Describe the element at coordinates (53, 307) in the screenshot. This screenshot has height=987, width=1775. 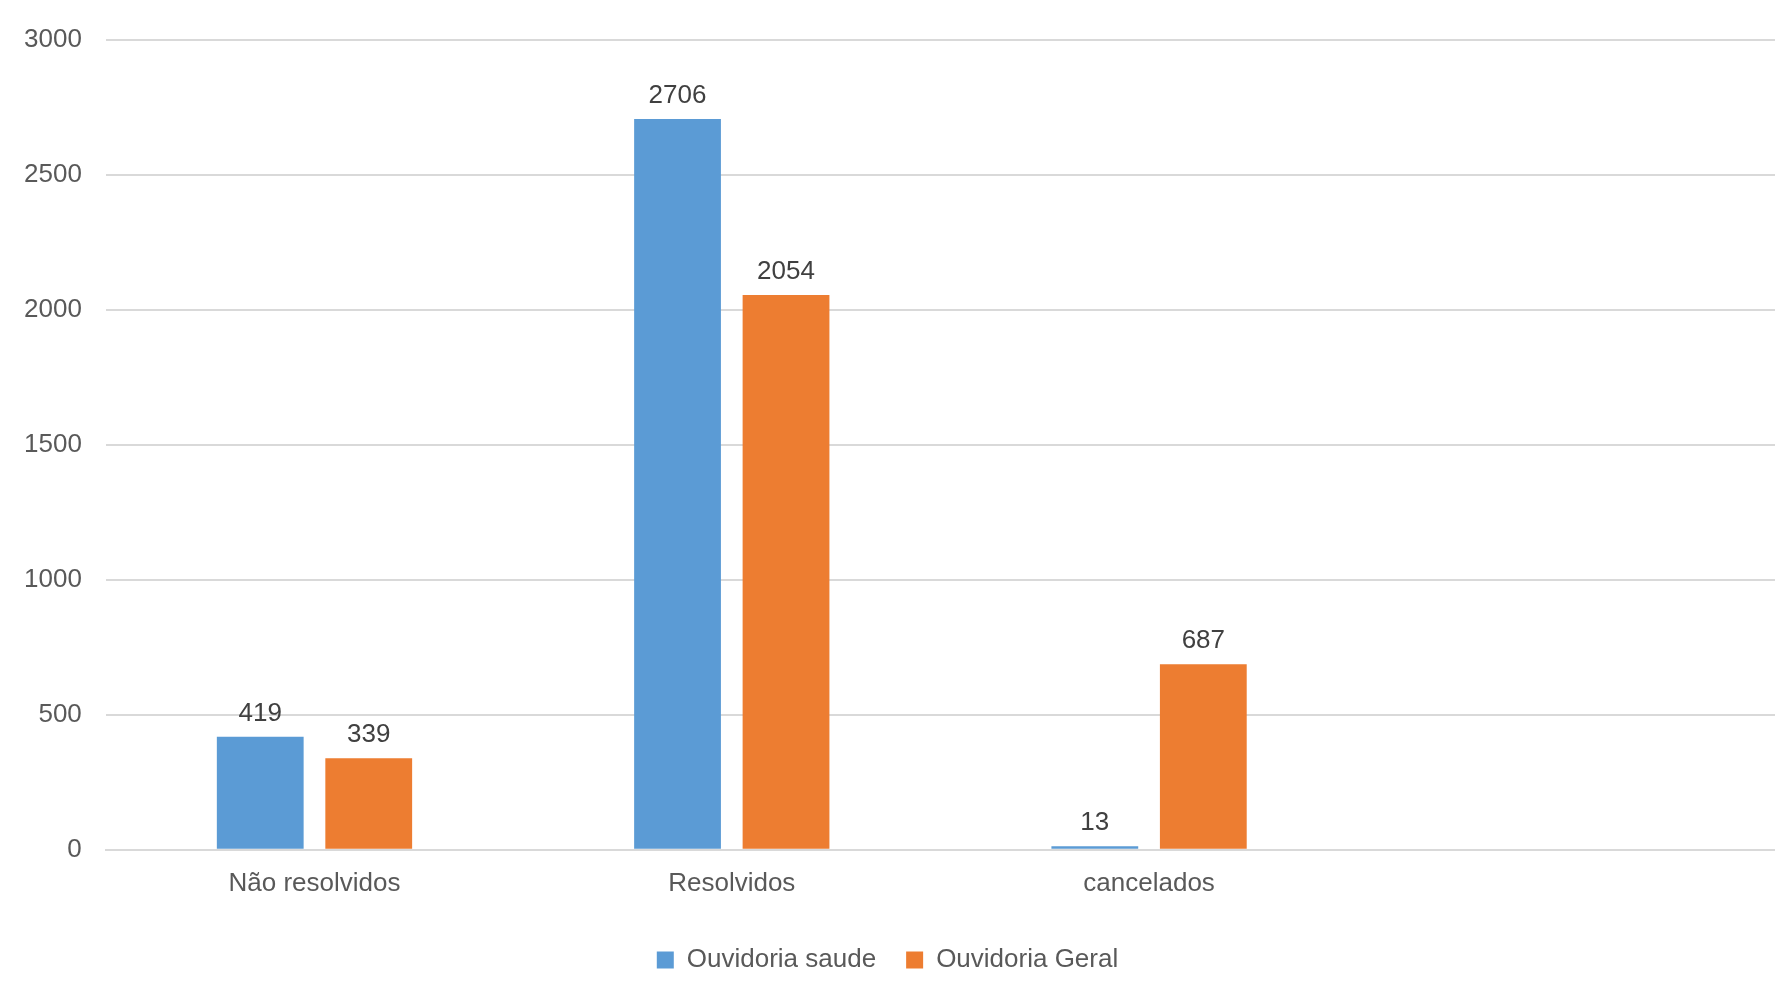
I see `y-tick-label: 2000` at that location.